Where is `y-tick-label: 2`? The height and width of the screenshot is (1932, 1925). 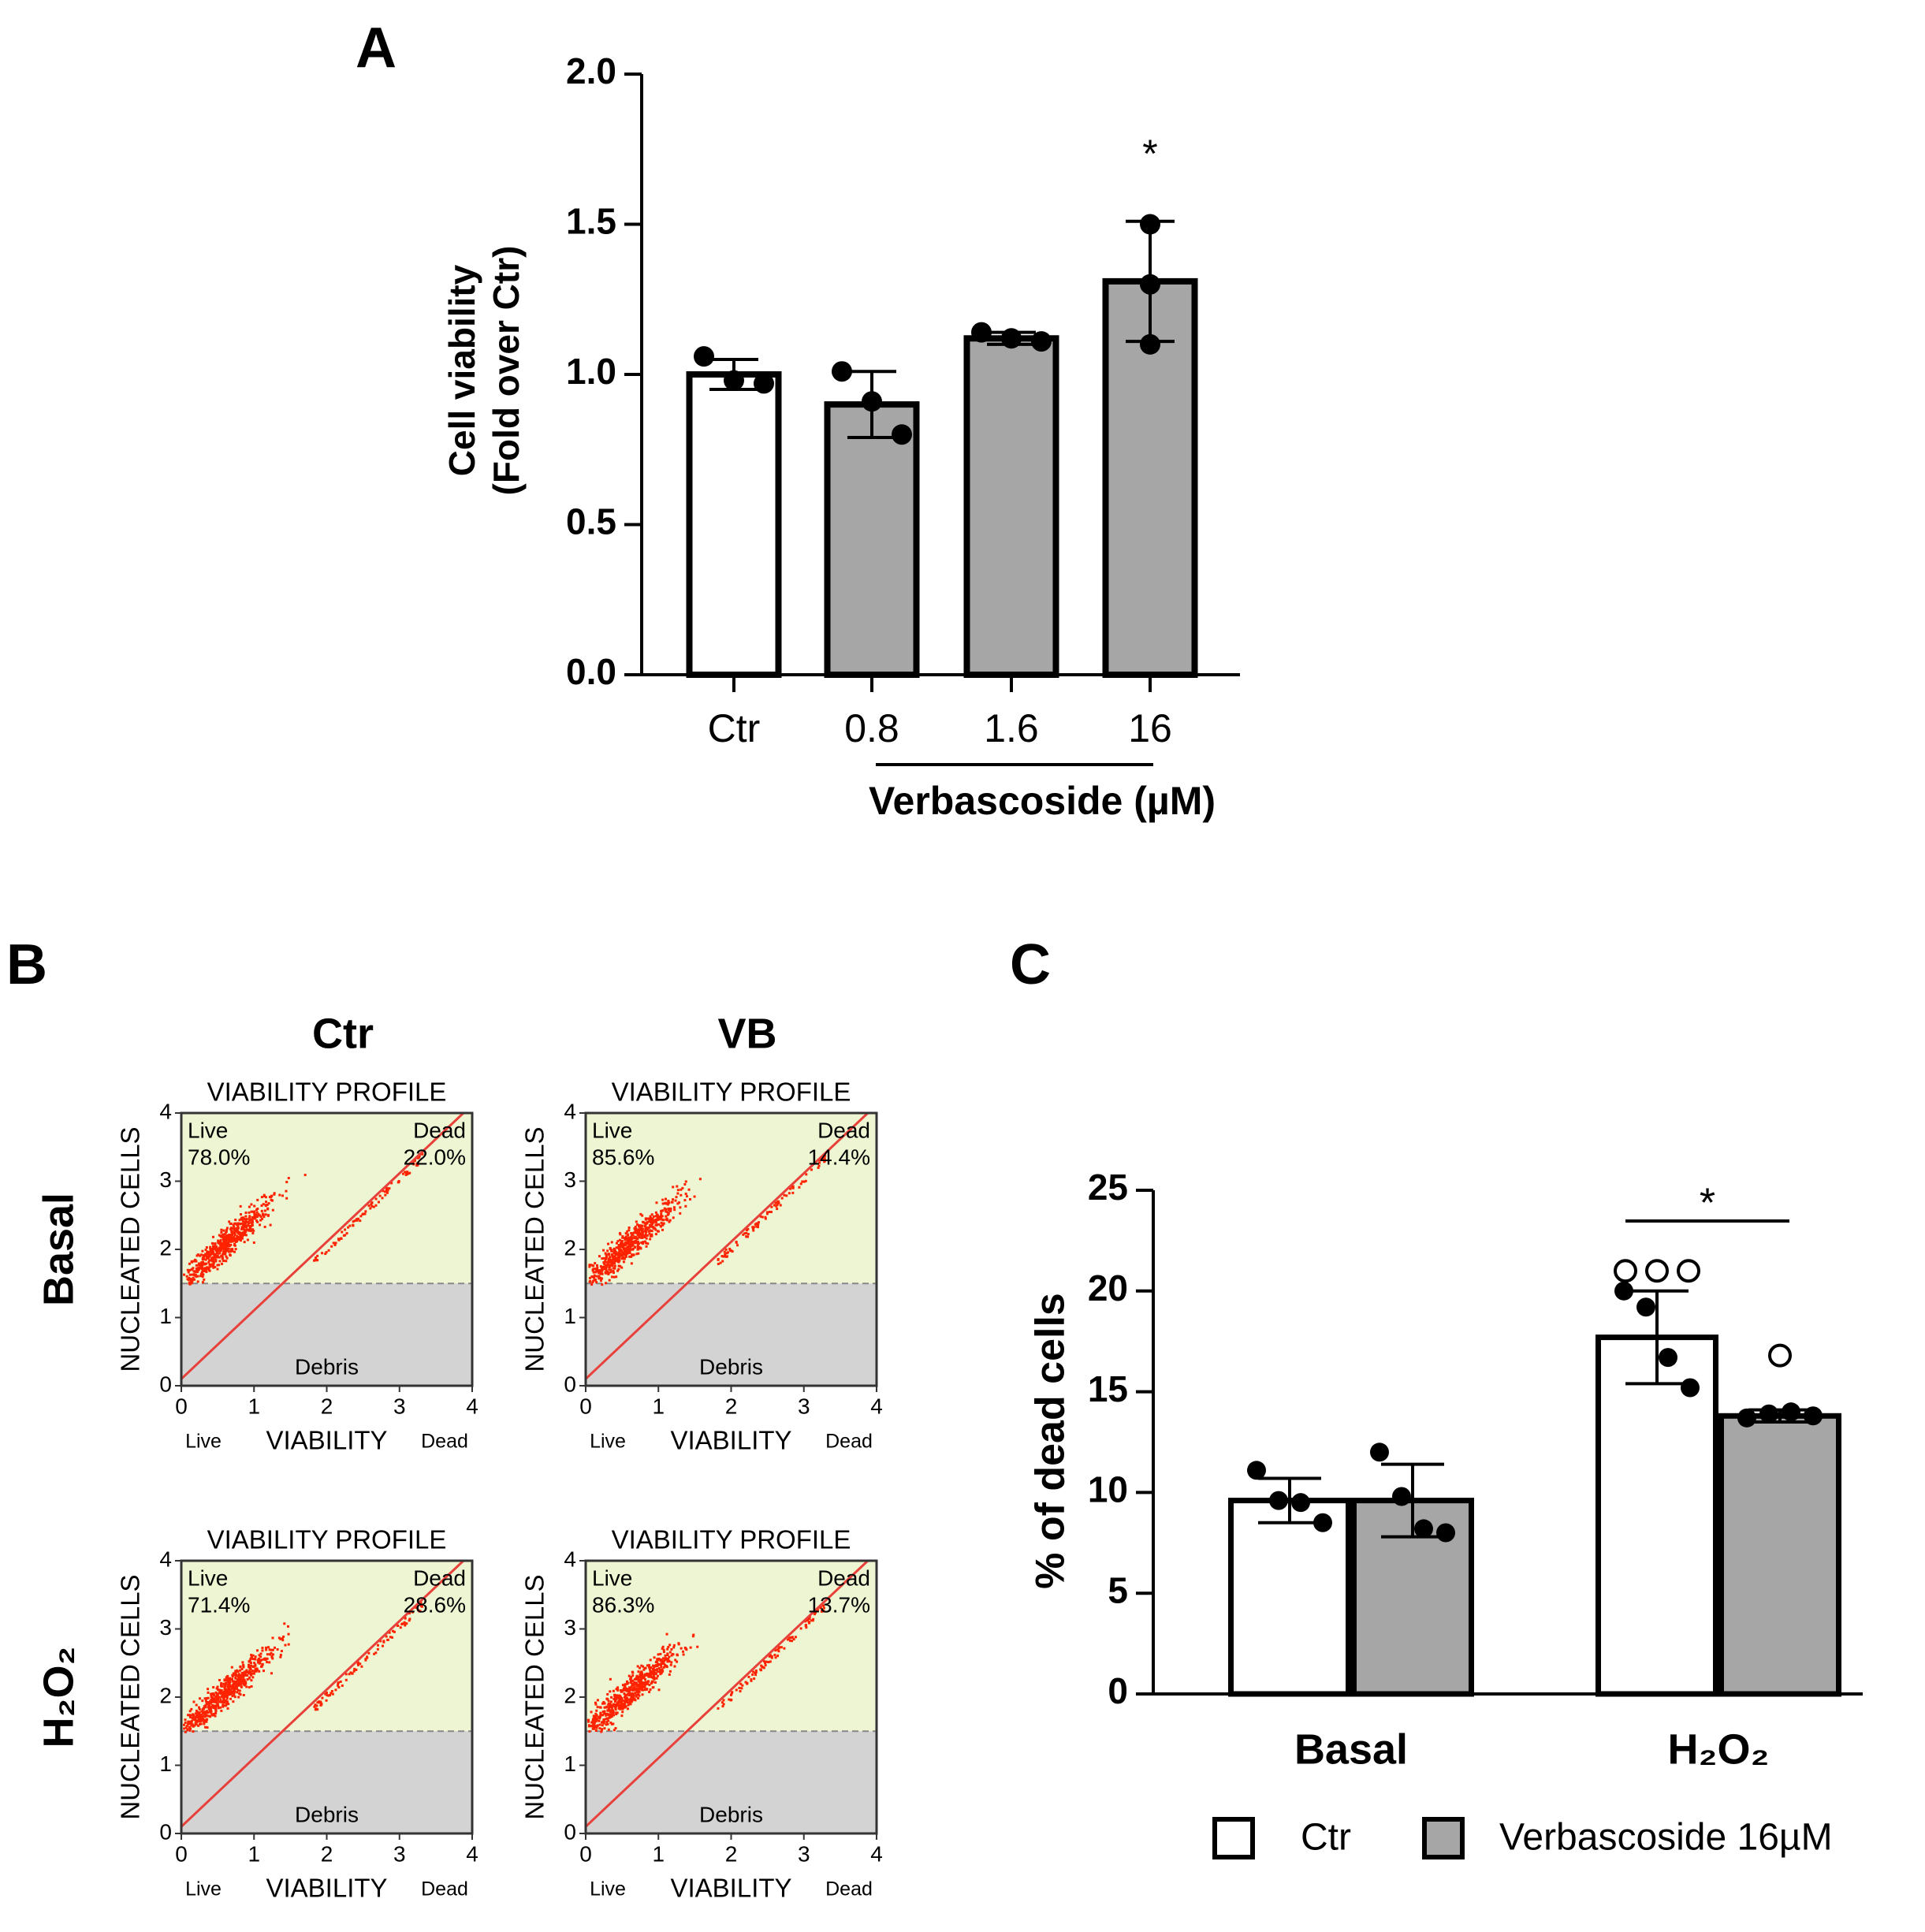
y-tick-label: 2 is located at coordinates (165, 1695).